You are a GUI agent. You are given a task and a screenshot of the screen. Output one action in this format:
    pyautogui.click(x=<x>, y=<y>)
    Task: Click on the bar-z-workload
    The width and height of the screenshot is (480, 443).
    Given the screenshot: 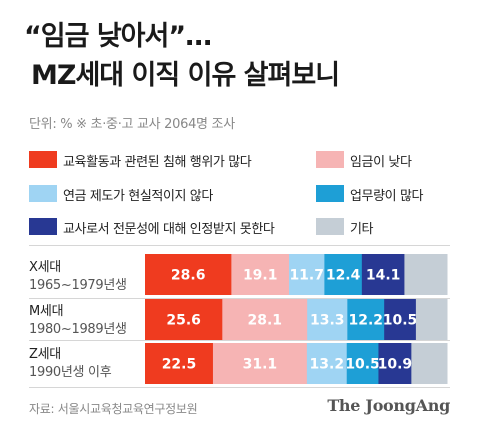 What is the action you would take?
    pyautogui.click(x=362, y=363)
    